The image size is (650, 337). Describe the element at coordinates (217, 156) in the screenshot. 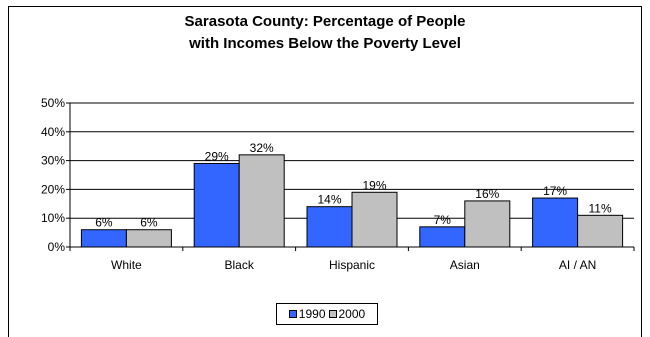

I see `data-label: 29%` at that location.